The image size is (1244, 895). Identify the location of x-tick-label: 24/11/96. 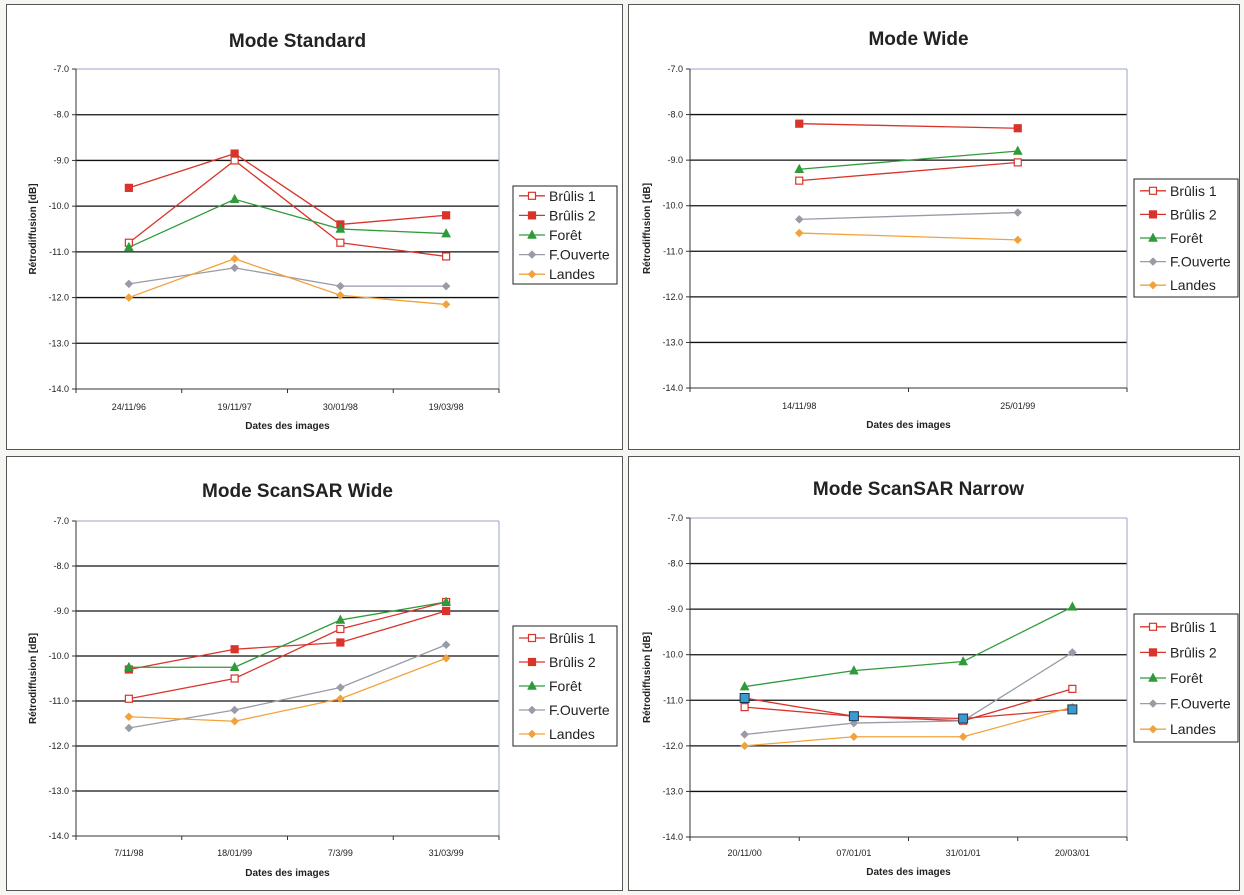
(129, 407).